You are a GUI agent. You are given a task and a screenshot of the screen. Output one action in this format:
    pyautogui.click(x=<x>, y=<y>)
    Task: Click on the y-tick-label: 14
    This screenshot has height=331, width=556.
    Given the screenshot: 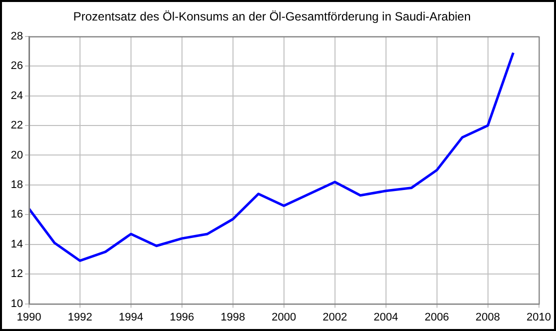 What is the action you would take?
    pyautogui.click(x=16, y=244)
    